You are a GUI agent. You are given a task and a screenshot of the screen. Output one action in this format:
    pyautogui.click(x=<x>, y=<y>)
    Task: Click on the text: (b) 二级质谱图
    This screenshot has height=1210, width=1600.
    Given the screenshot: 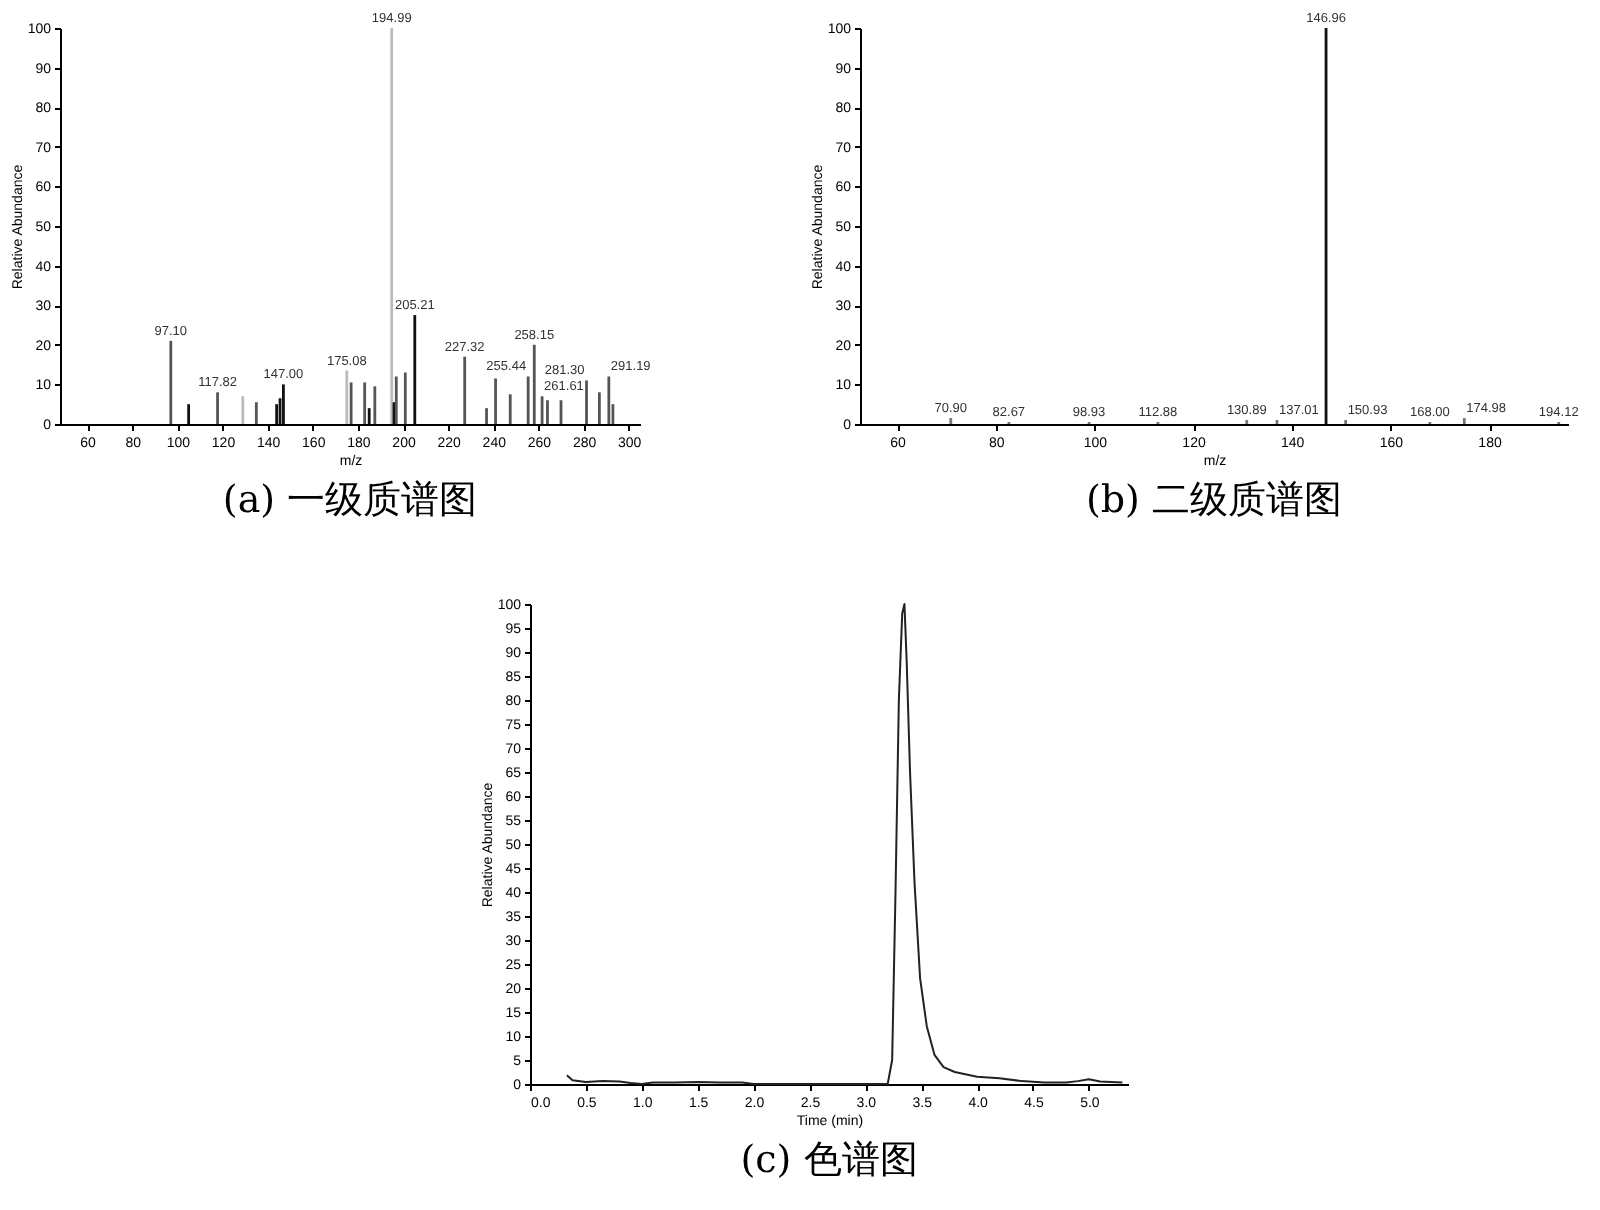 What is the action you would take?
    pyautogui.click(x=1214, y=500)
    